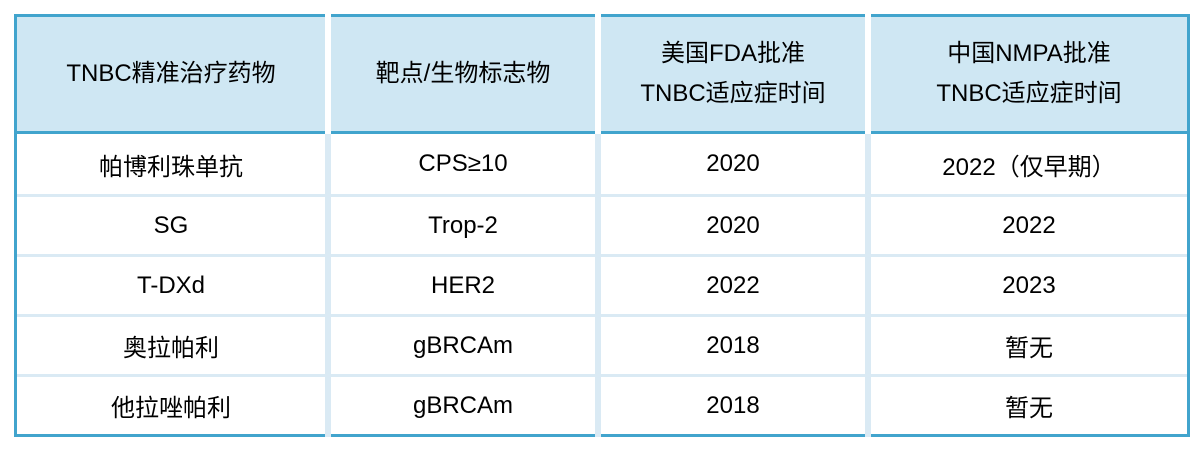 The height and width of the screenshot is (452, 1204). What do you see at coordinates (463, 164) in the screenshot?
I see `table-cell: CPS≥10` at bounding box center [463, 164].